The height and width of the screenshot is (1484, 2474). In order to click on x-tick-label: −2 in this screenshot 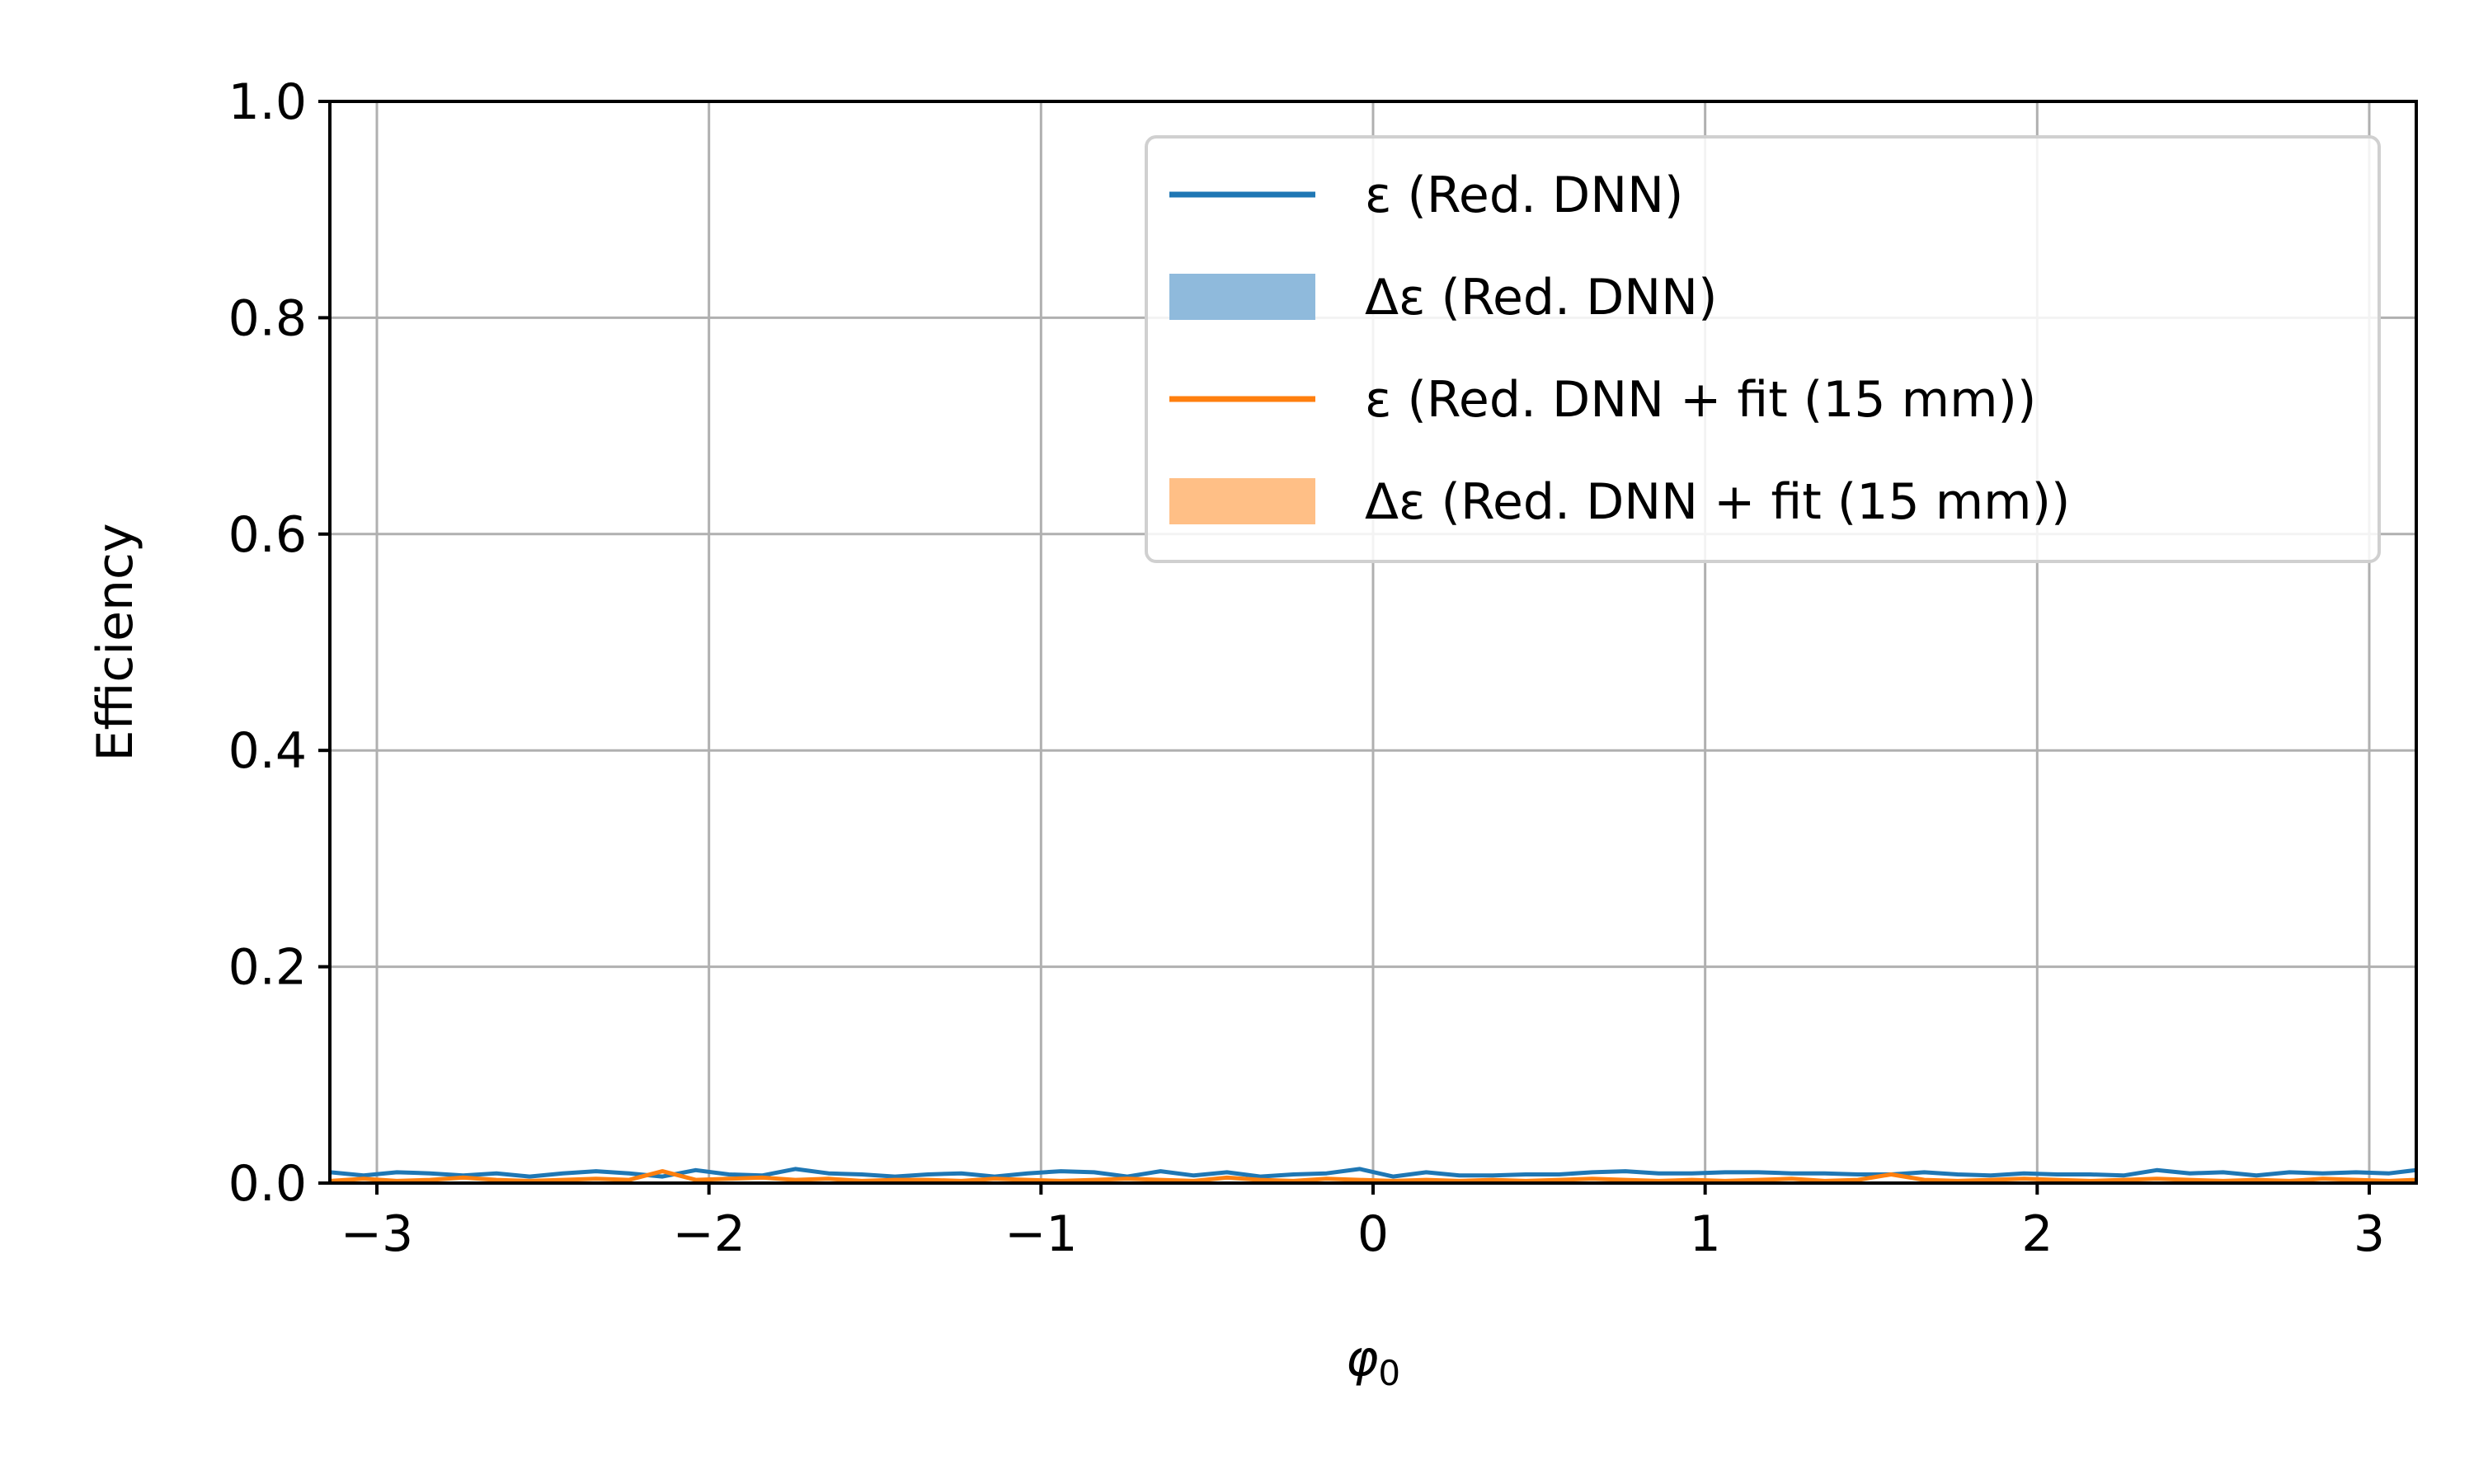, I will do `click(708, 1234)`.